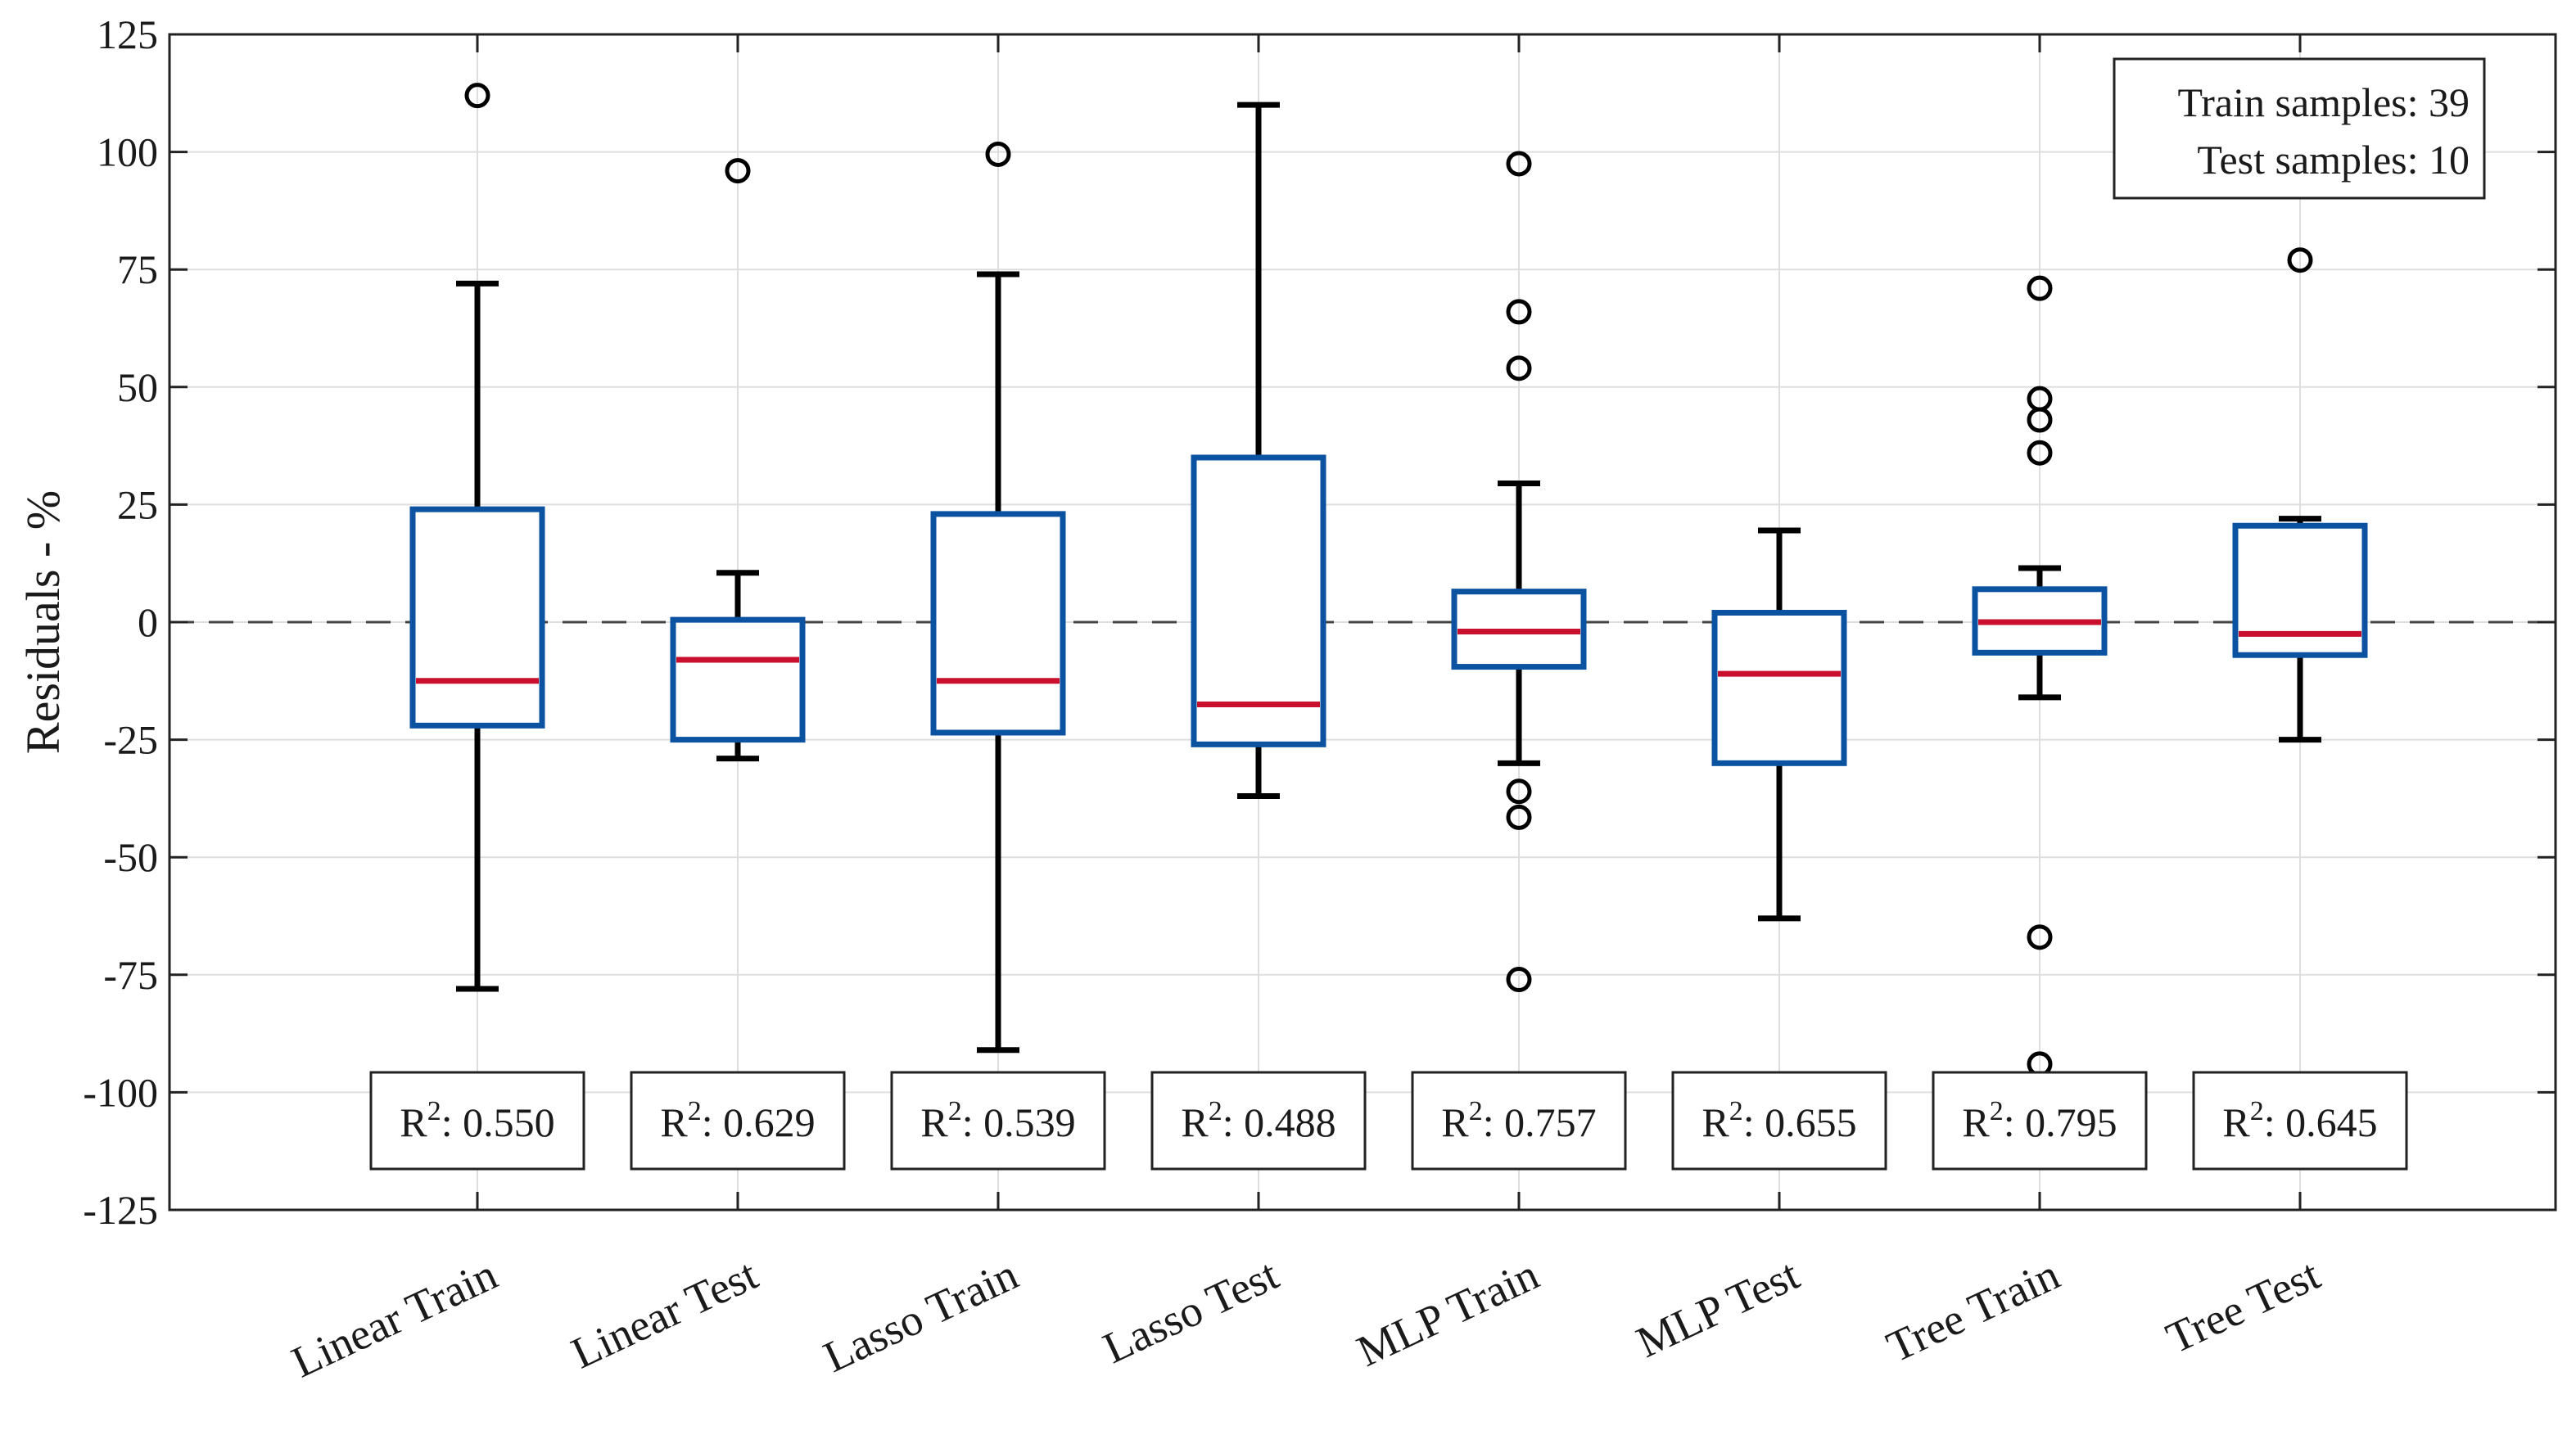  I want to click on y-tick-label: 75, so click(137, 269).